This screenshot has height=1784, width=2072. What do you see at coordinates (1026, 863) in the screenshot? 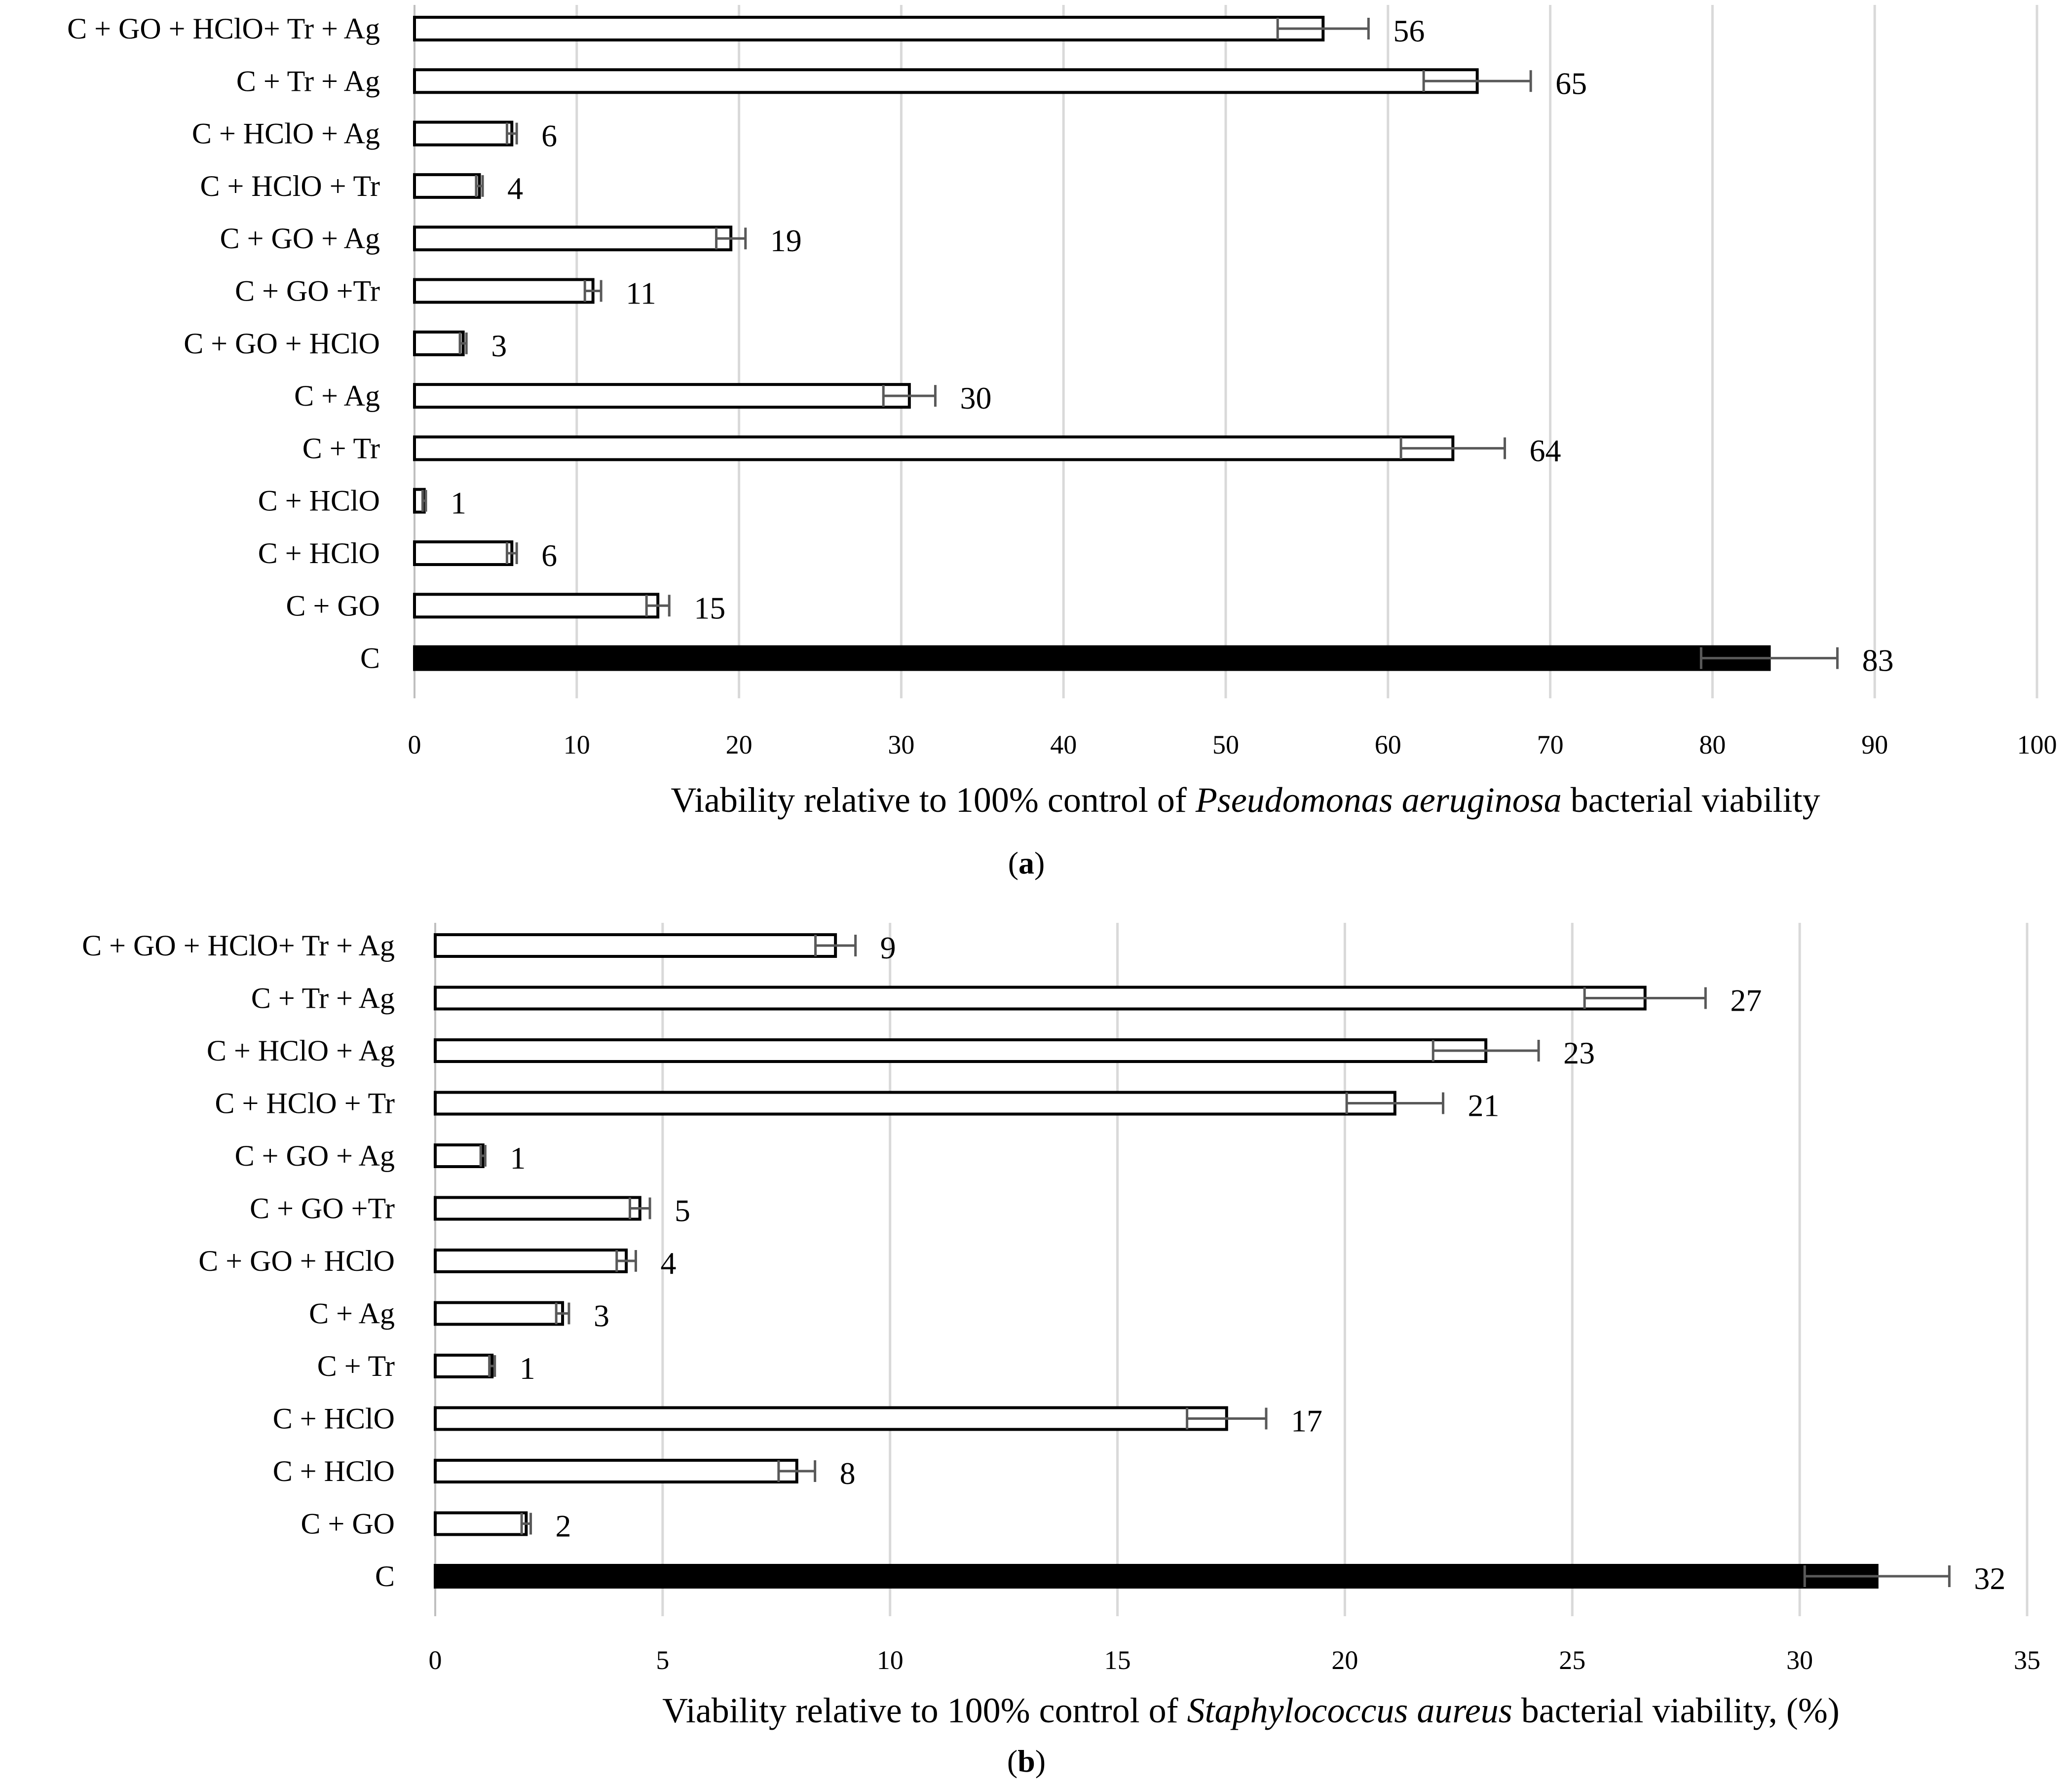
I see `panel-label: (a)` at bounding box center [1026, 863].